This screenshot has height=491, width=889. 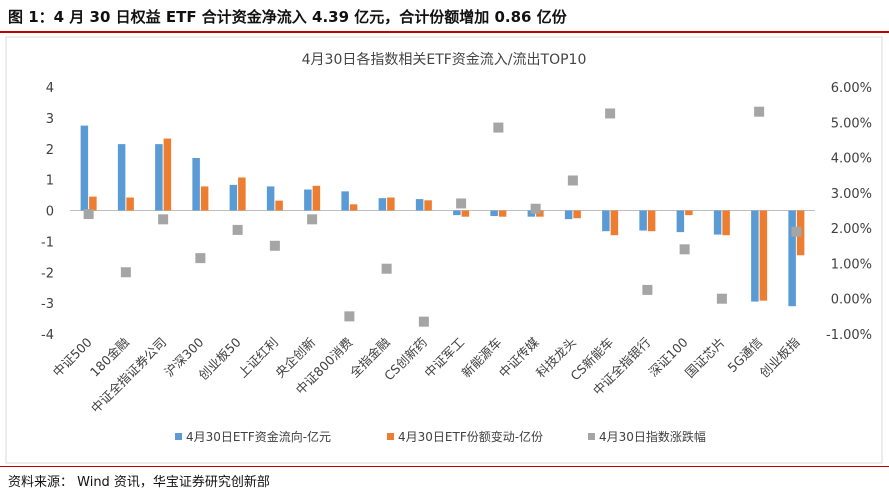 What do you see at coordinates (47, 242) in the screenshot?
I see `left-tick-label: -1` at bounding box center [47, 242].